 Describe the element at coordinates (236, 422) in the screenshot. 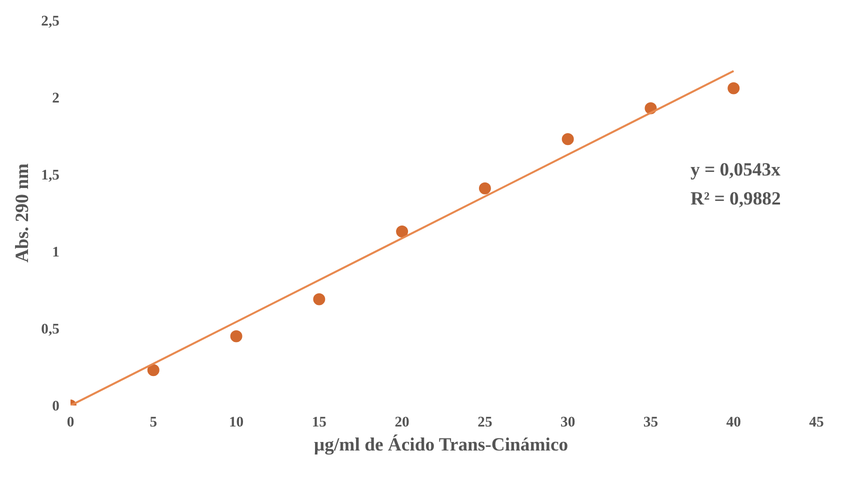

I see `x-tick-label: 10` at that location.